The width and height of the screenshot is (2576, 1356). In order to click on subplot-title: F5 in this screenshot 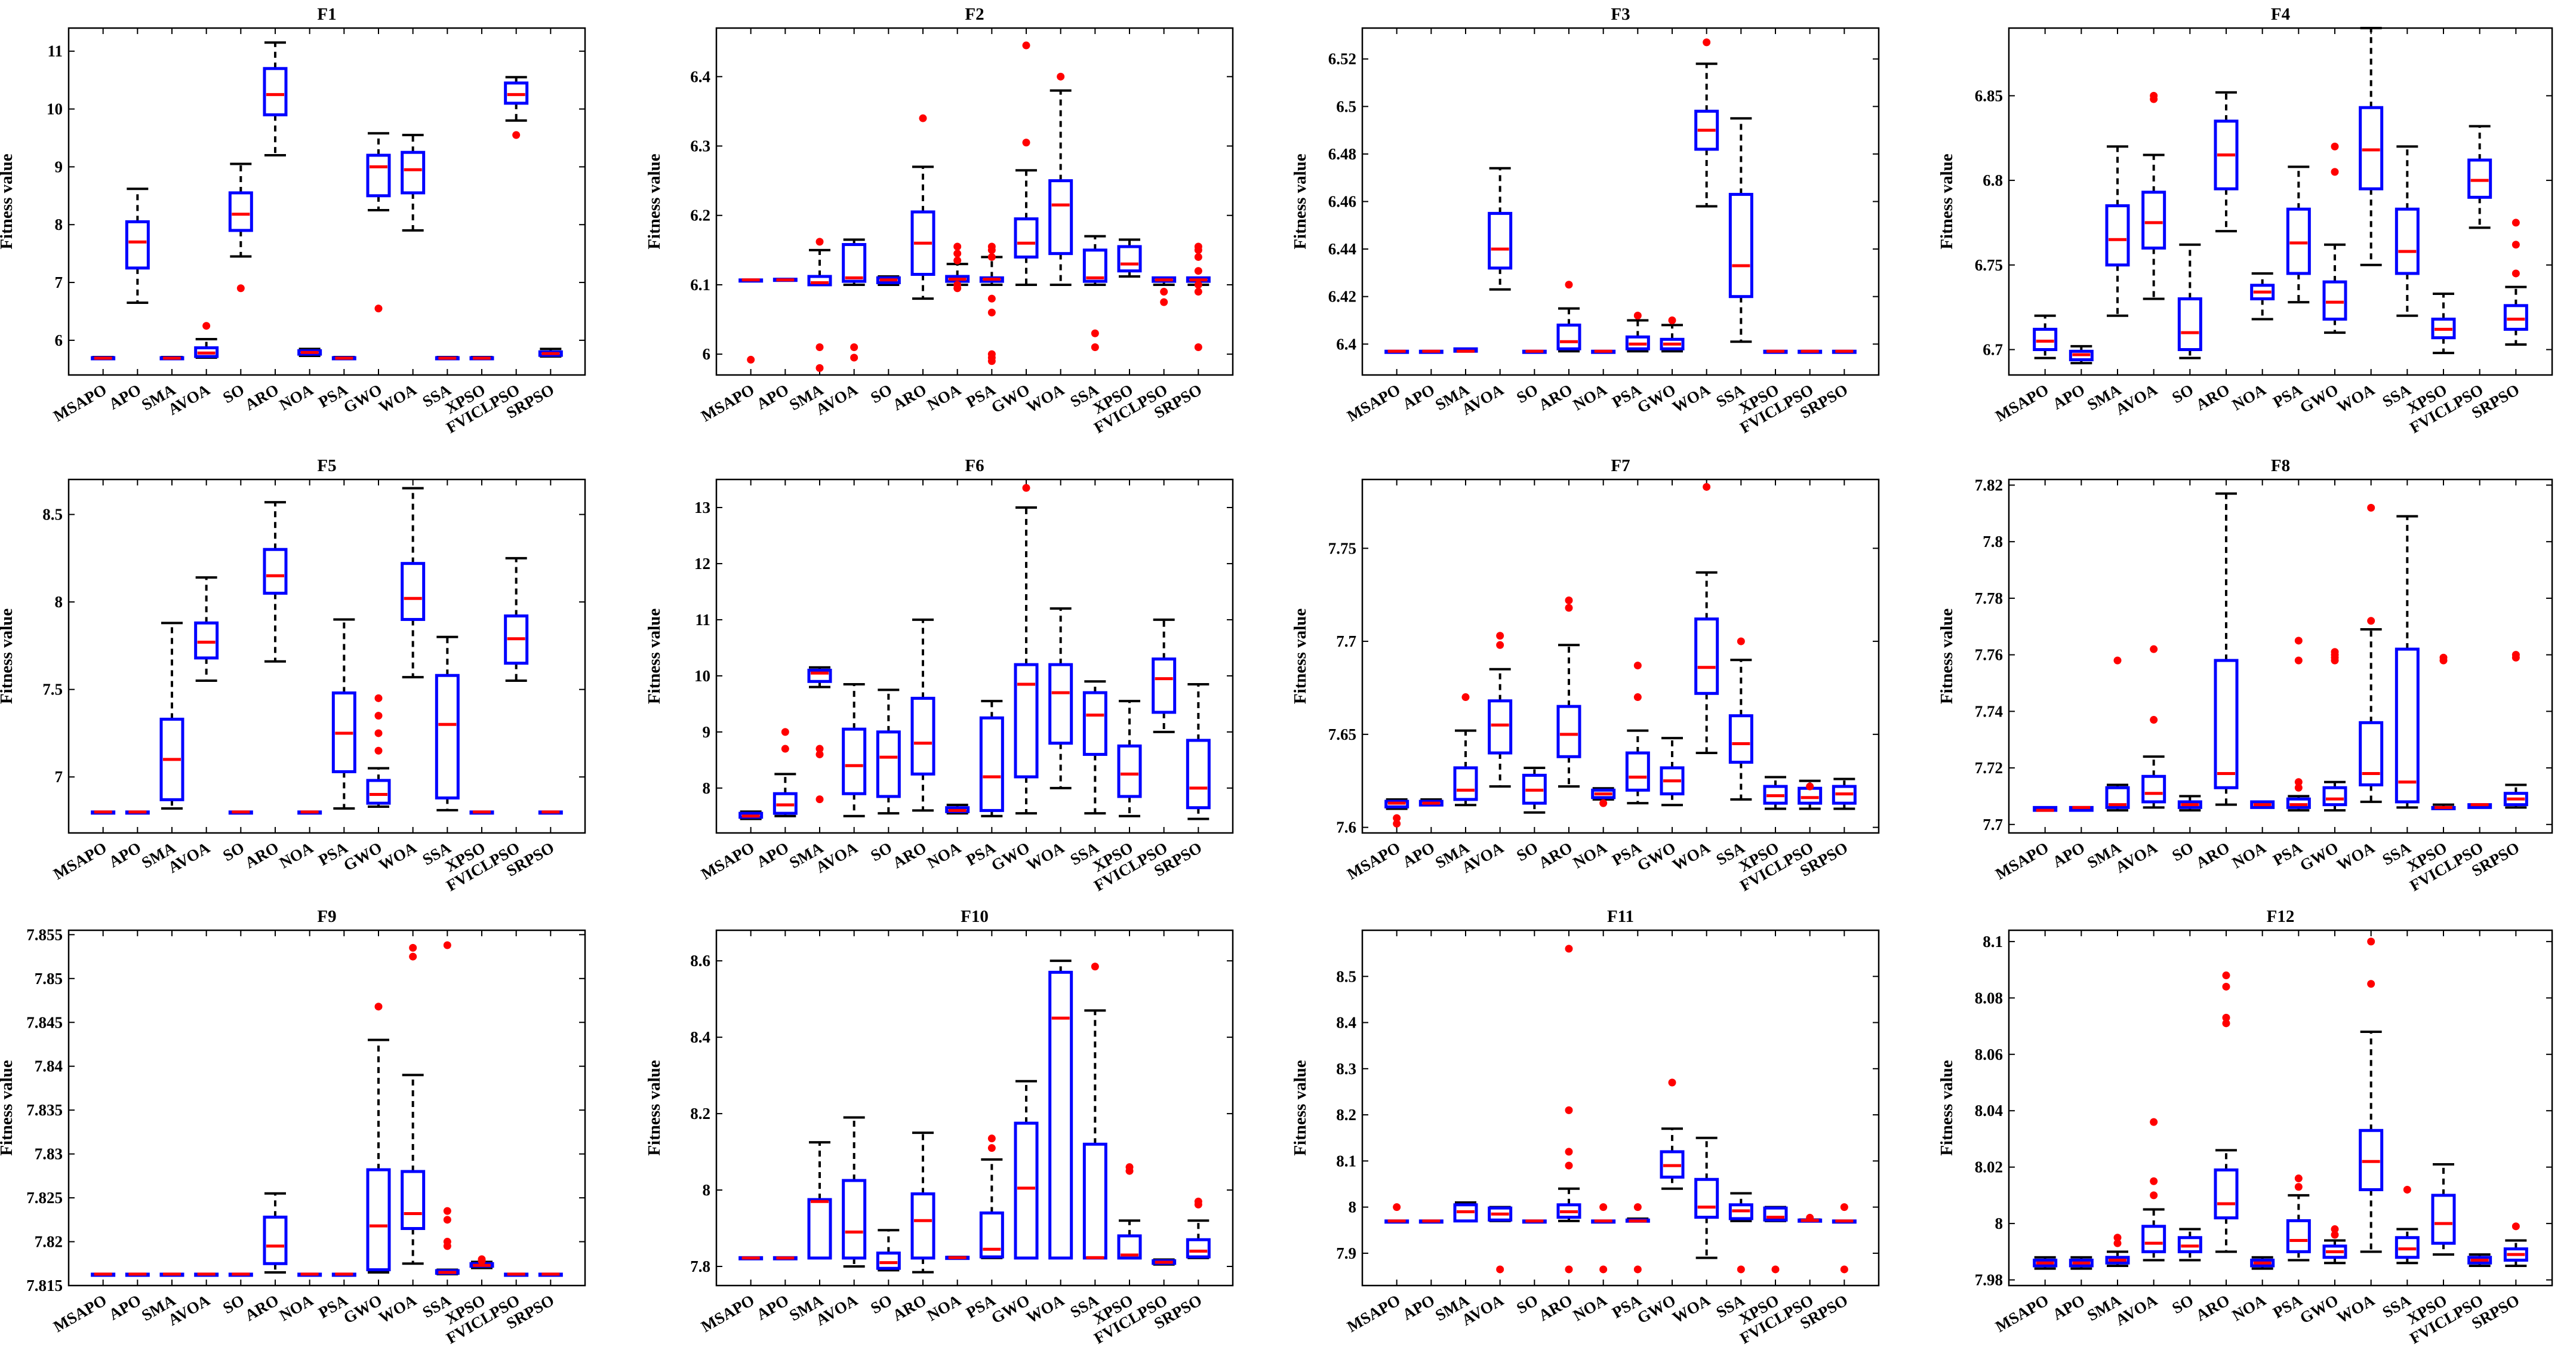, I will do `click(326, 466)`.